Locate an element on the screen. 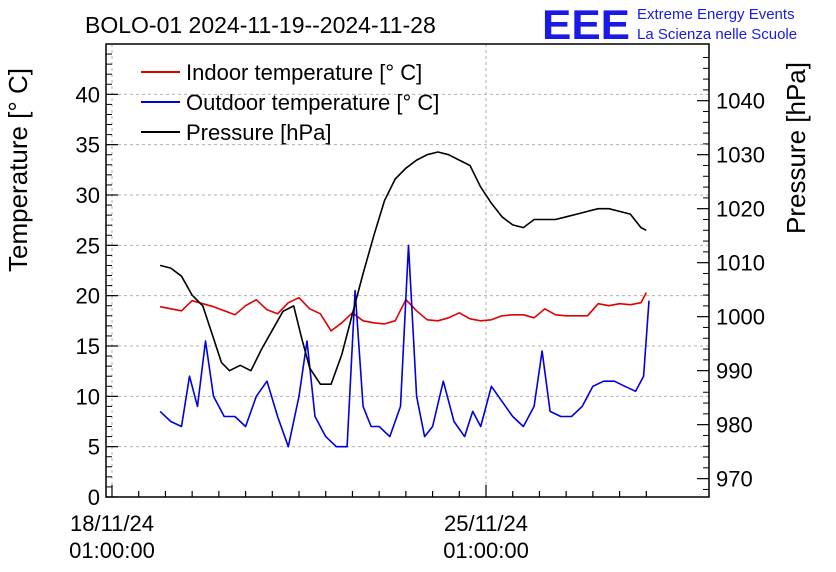  right-axis-tick-label: 980 is located at coordinates (734, 425).